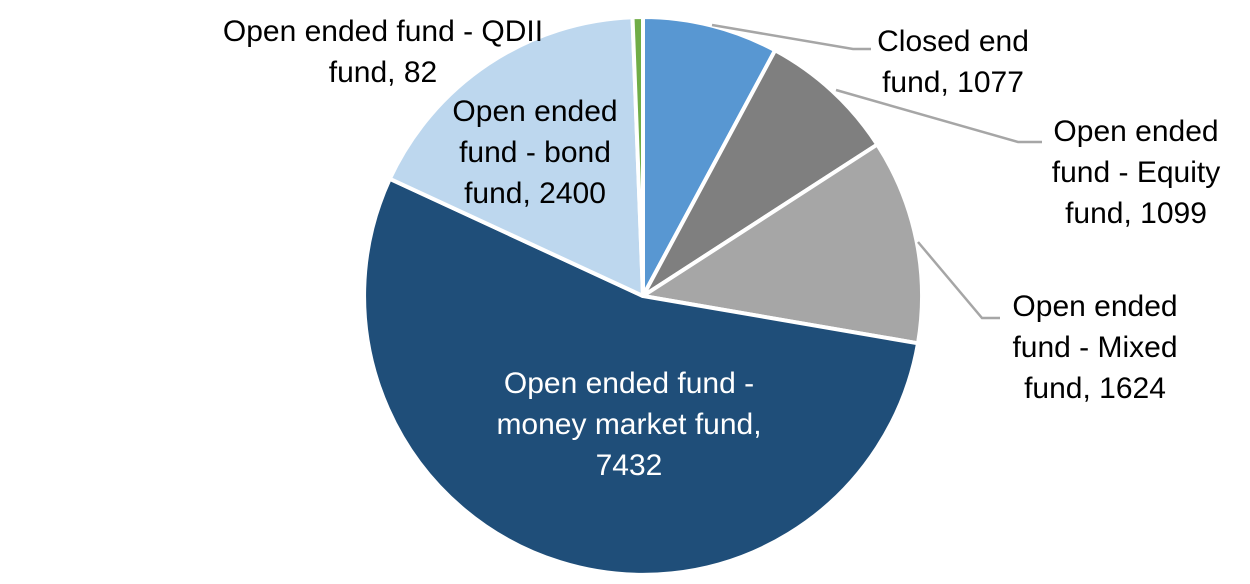 Image resolution: width=1250 pixels, height=584 pixels. Describe the element at coordinates (1095, 347) in the screenshot. I see `label-mixed-fund: Open ended fund - Mixed fund, 1624` at that location.